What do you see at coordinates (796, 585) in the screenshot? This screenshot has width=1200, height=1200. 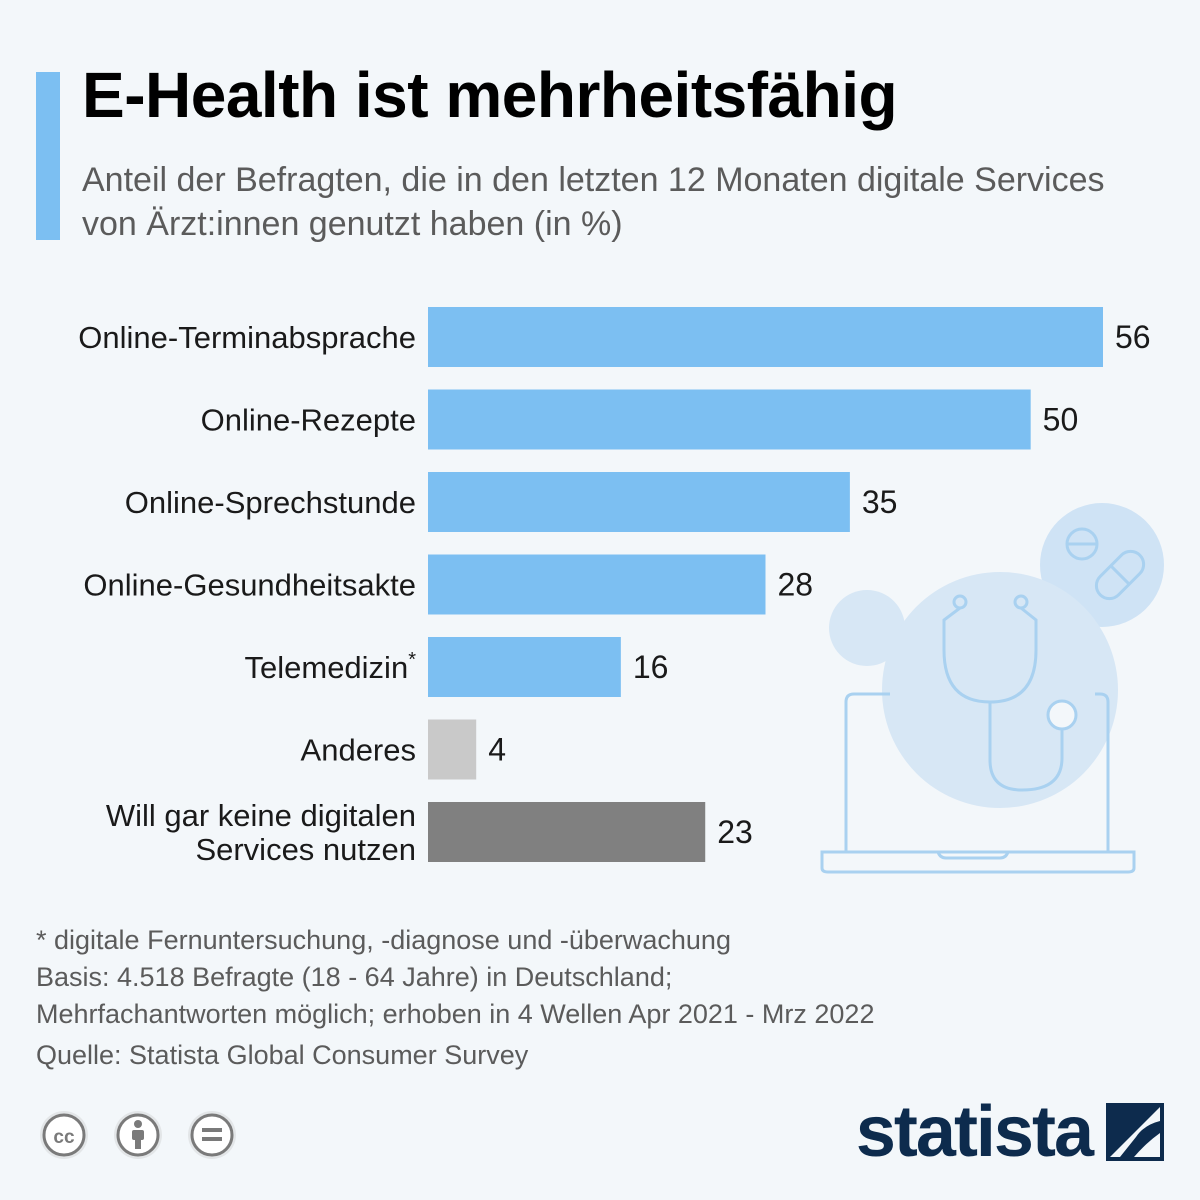 I see `bar-value-label: 28` at bounding box center [796, 585].